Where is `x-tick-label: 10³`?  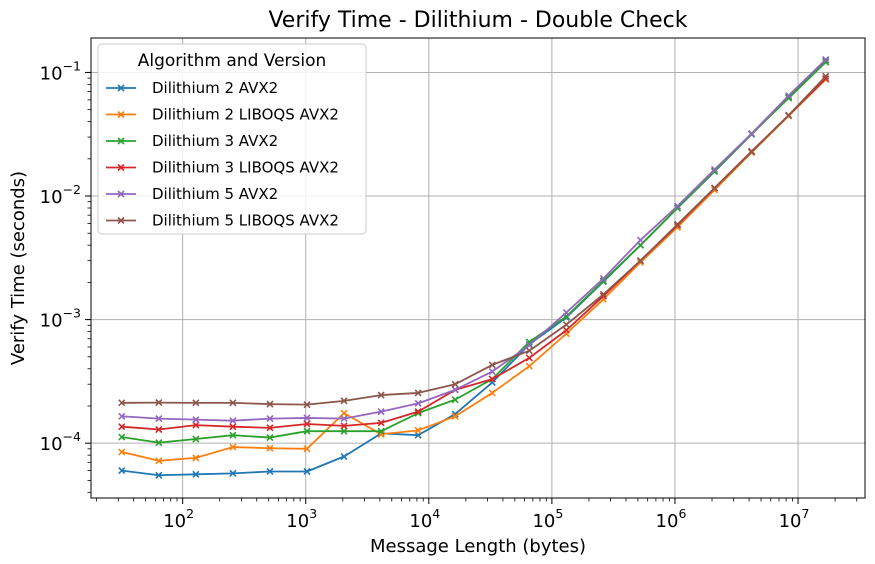 x-tick-label: 10³ is located at coordinates (301, 519).